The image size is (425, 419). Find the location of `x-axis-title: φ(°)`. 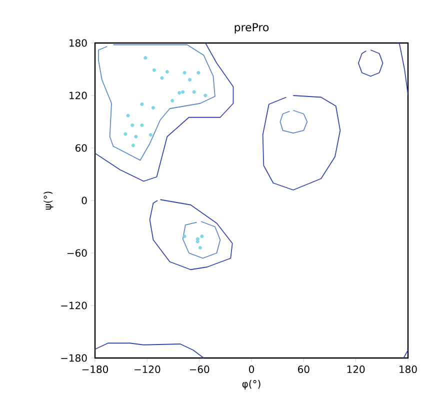

x-axis-title: φ(°) is located at coordinates (251, 385).